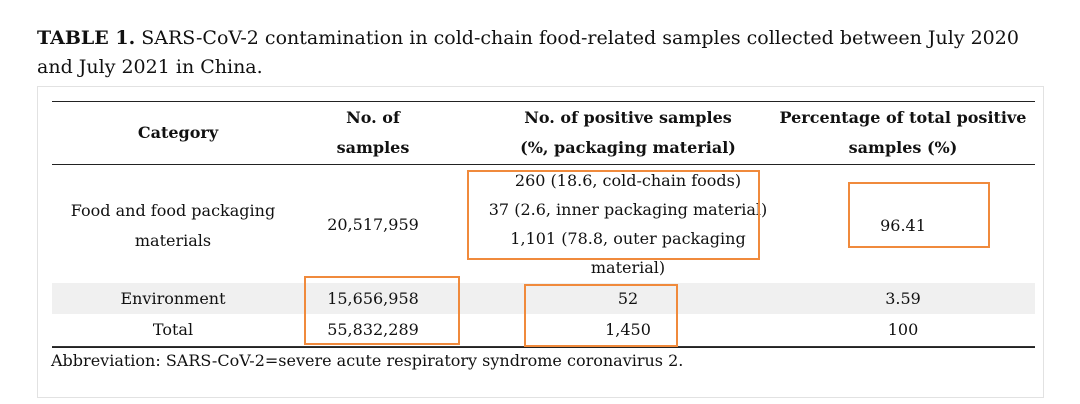 The height and width of the screenshot is (404, 1080). I want to click on row1-positive-line2: 37 (2.6, inner packaging material), so click(628, 209).